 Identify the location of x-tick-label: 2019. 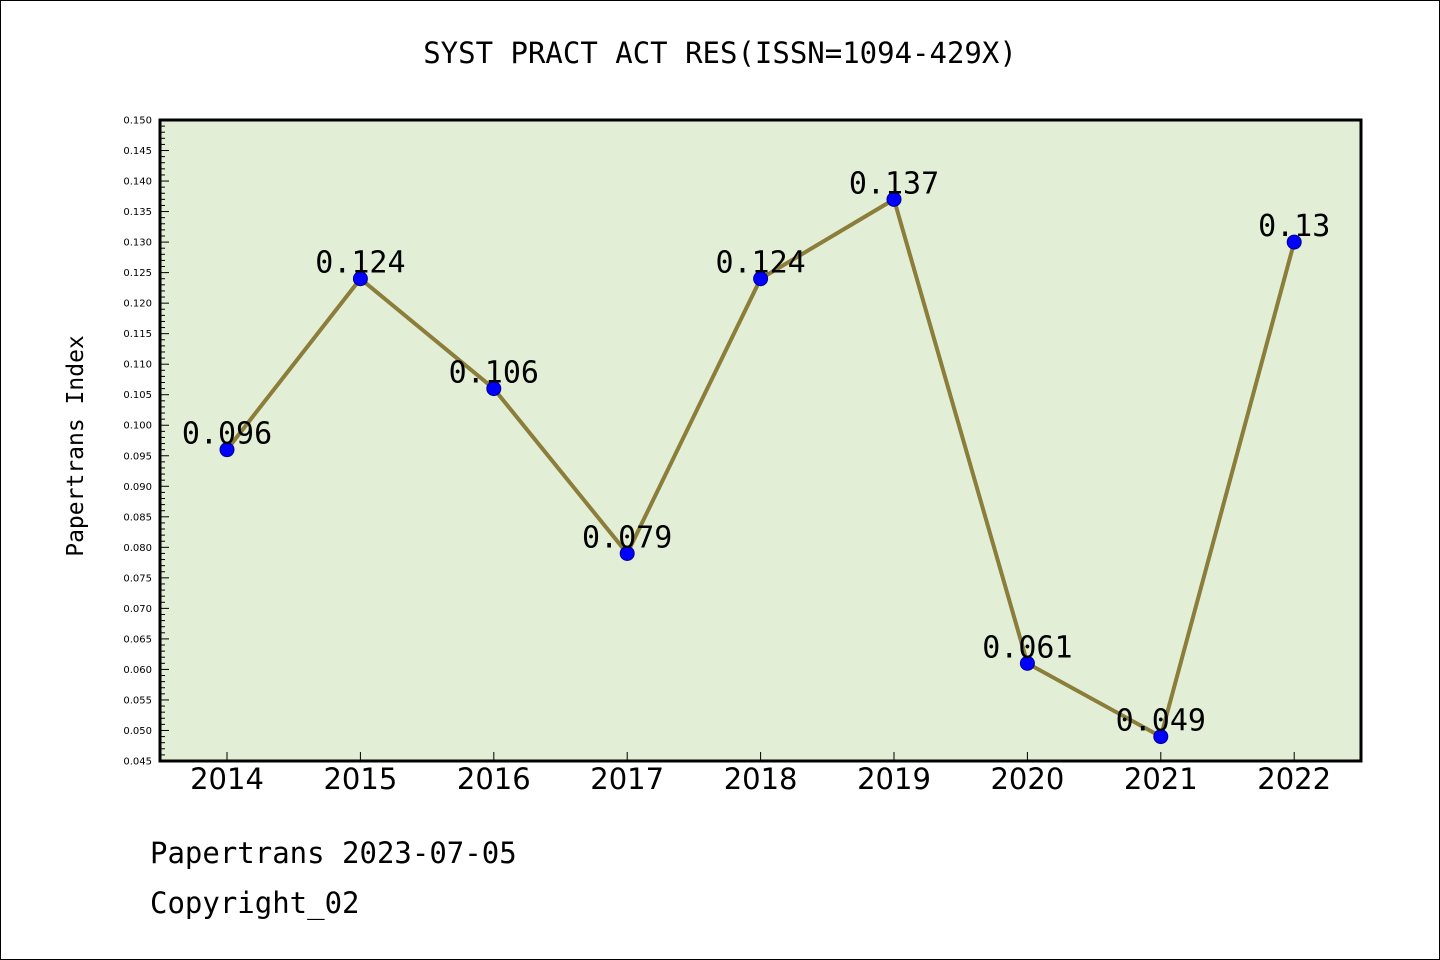
(894, 779).